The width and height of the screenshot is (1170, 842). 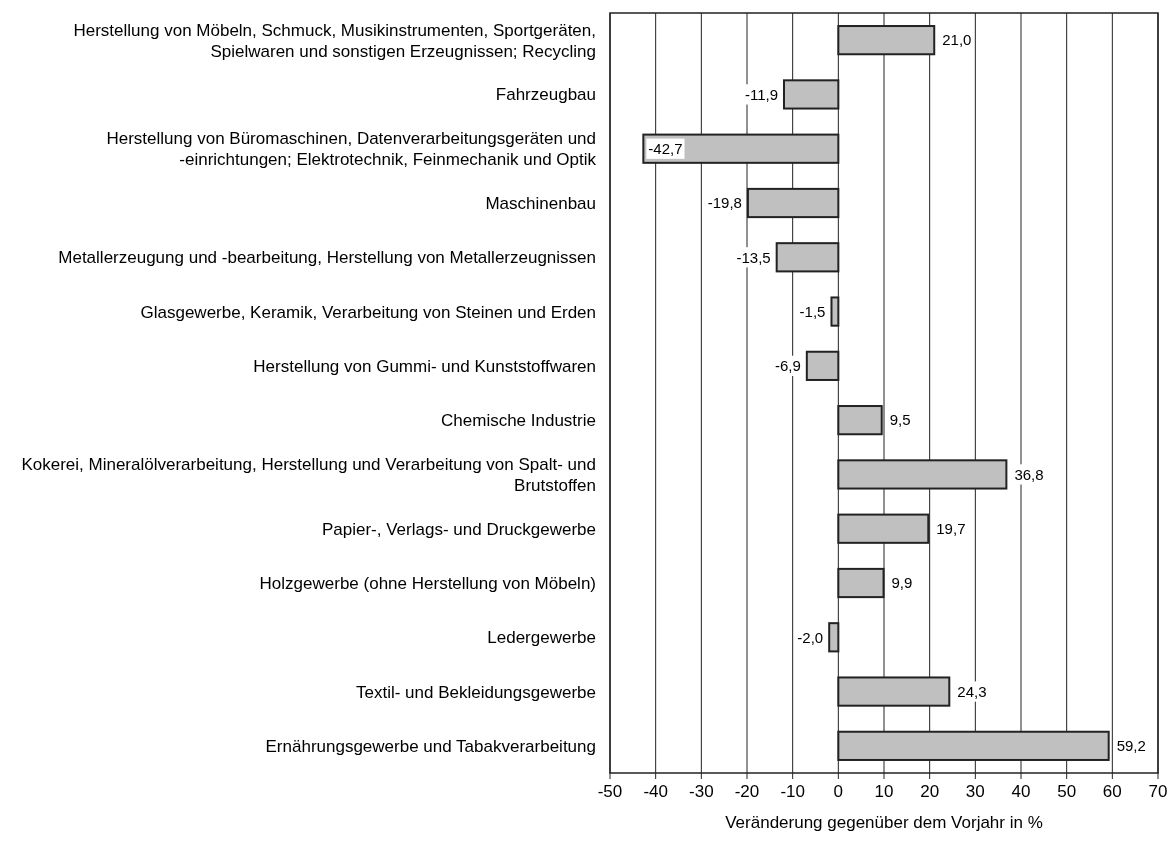 I want to click on y-tick-label: Metallerzeugung und -bearbeitung, Herstellung von Metallerzeugnissen, so click(x=327, y=258).